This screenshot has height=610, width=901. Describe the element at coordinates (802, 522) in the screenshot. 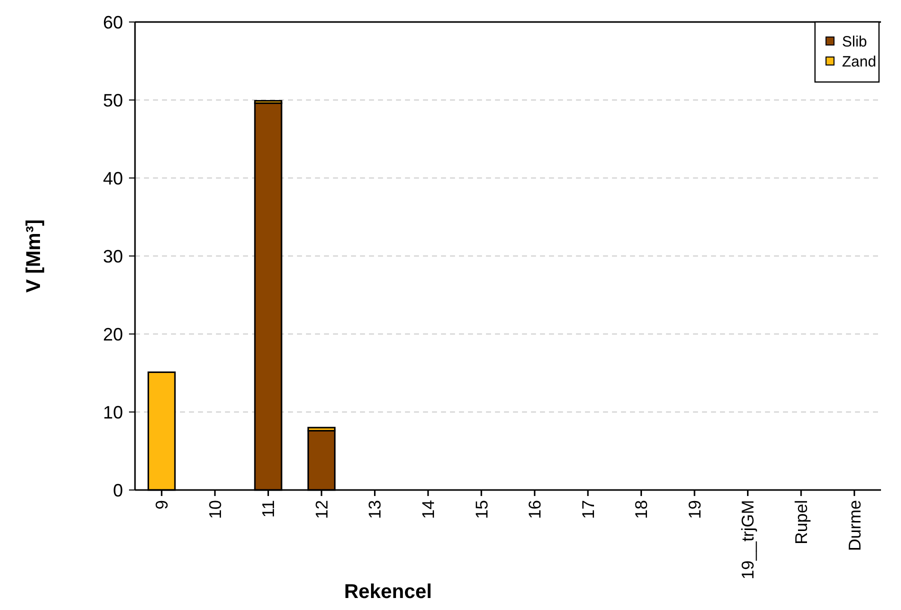

I see `x-tick-label: Rupel` at that location.